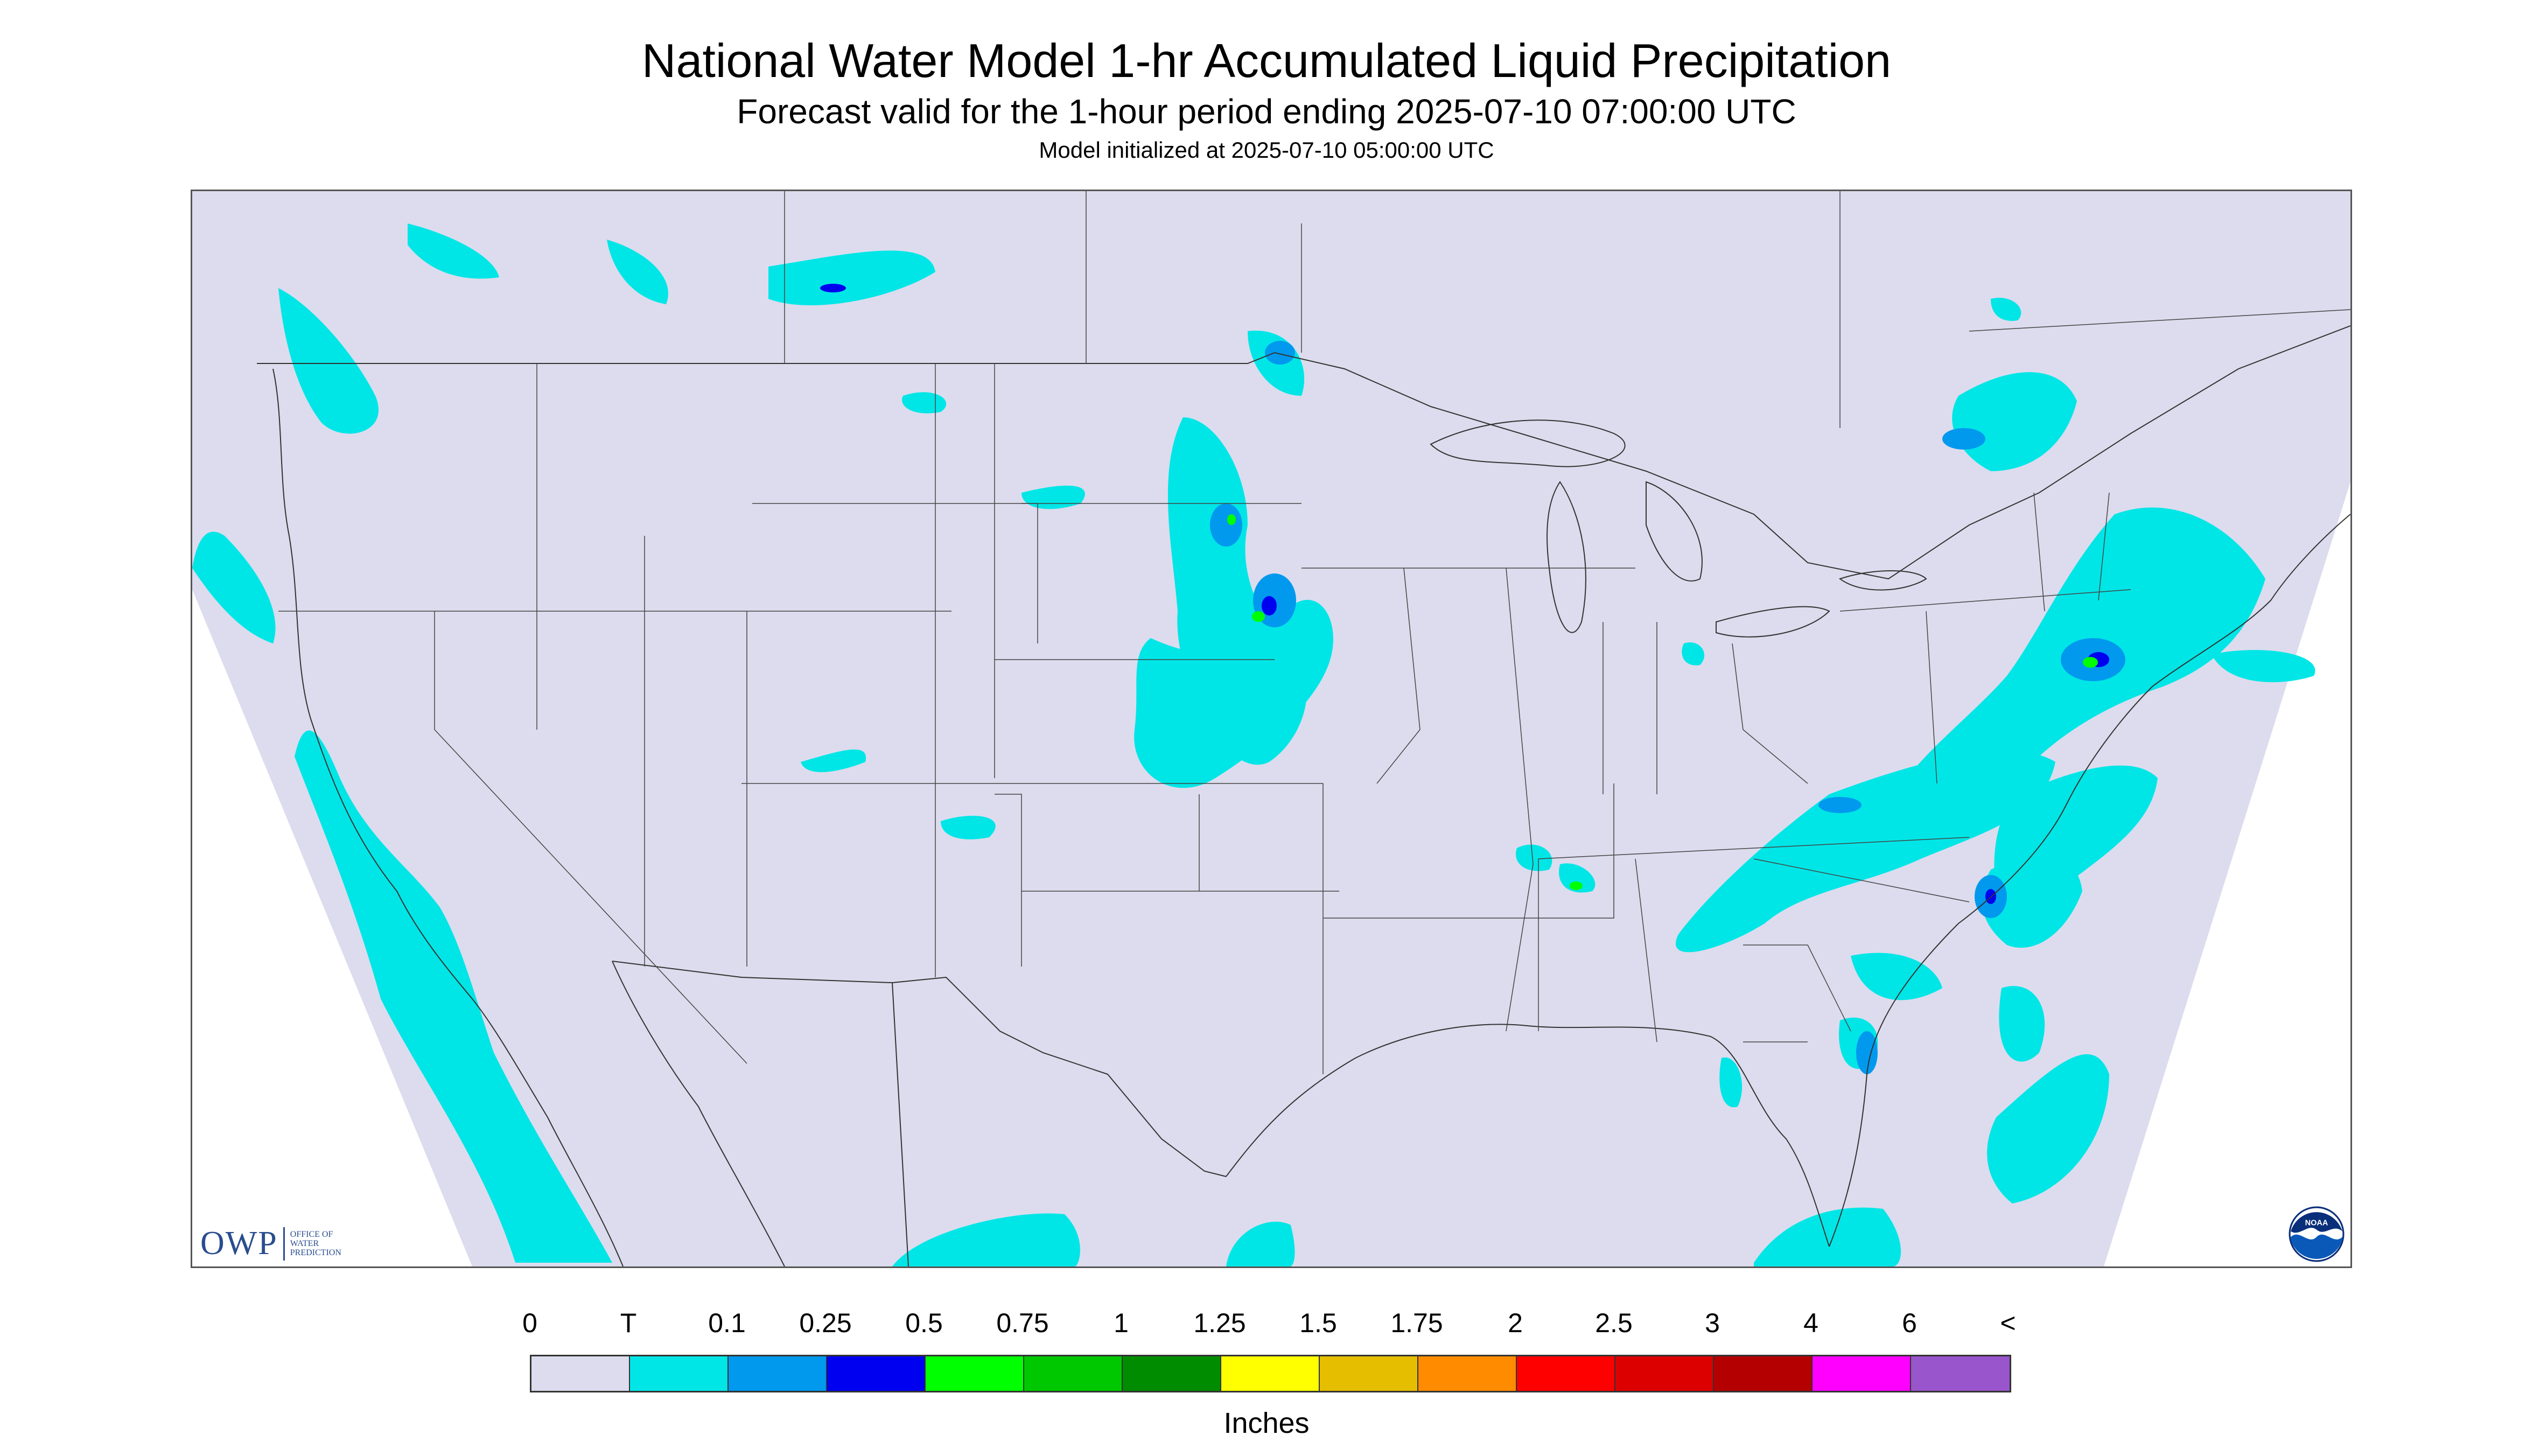  I want to click on precip-trace-pacific-nw, so click(234, 587).